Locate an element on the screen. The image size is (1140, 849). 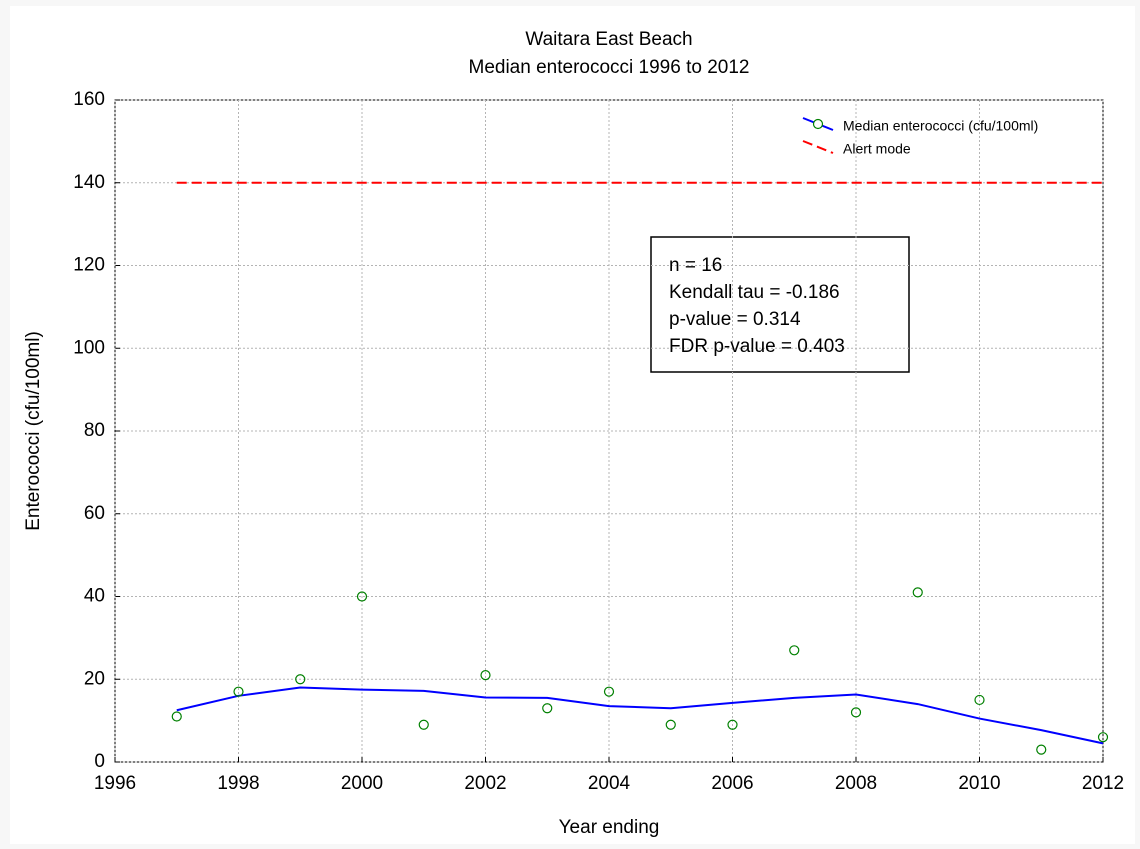
legend-line is located at coordinates (818, 147).